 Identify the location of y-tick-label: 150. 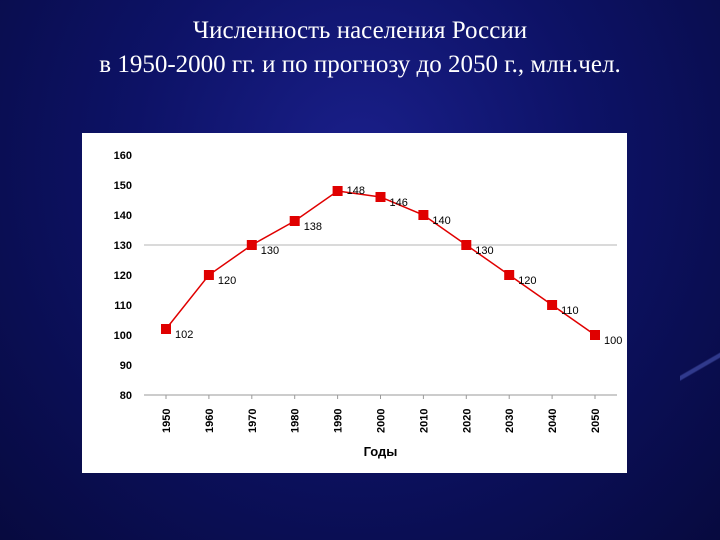
(123, 186).